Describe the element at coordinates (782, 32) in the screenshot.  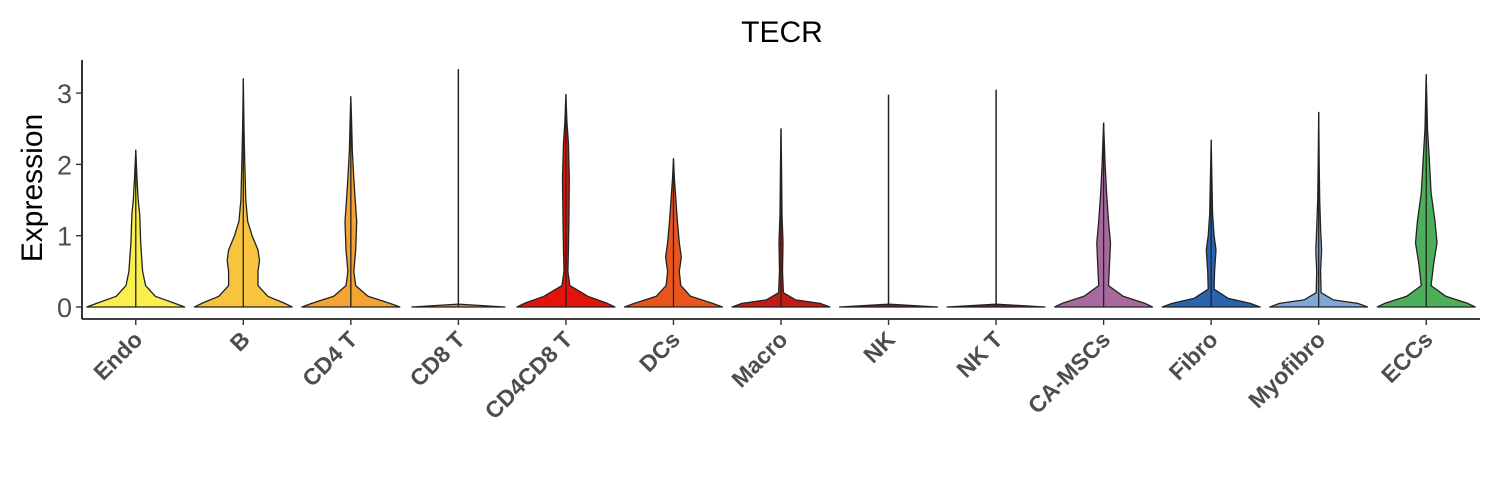
I see `chart-title: TECR` at that location.